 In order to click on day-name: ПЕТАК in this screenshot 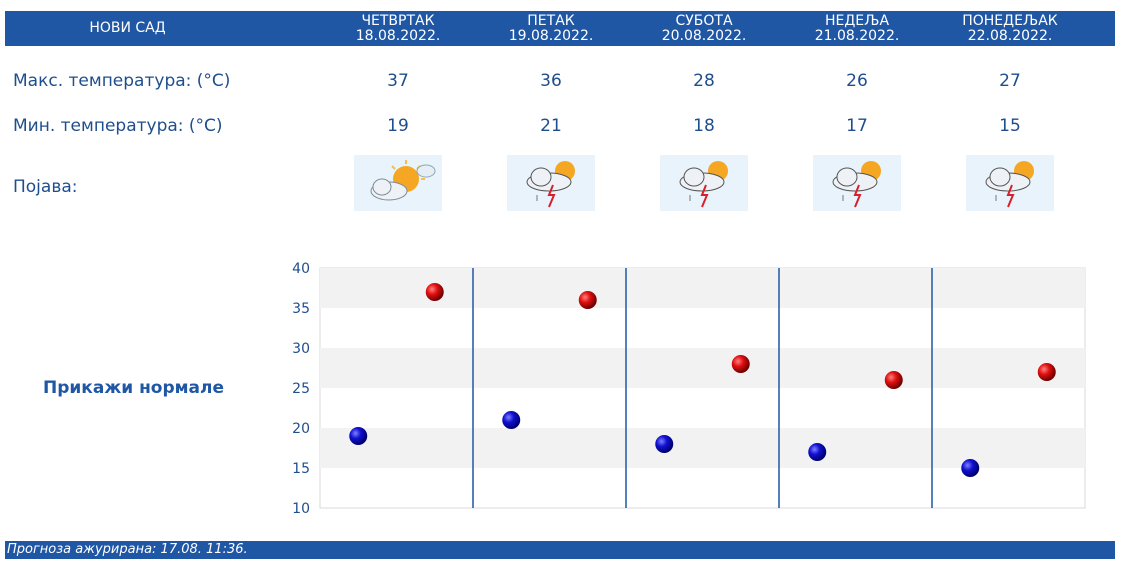, I will do `click(551, 20)`.